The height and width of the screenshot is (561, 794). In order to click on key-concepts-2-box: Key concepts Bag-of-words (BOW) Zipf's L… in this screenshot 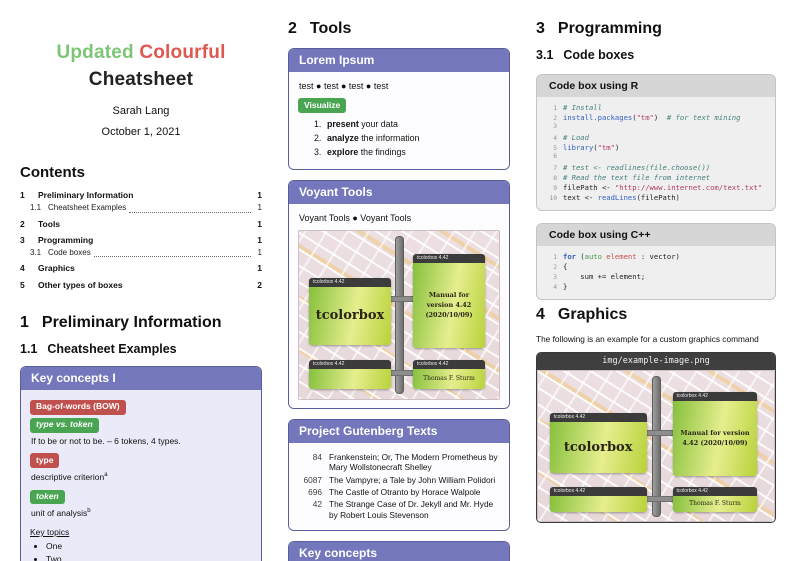, I will do `click(399, 551)`.